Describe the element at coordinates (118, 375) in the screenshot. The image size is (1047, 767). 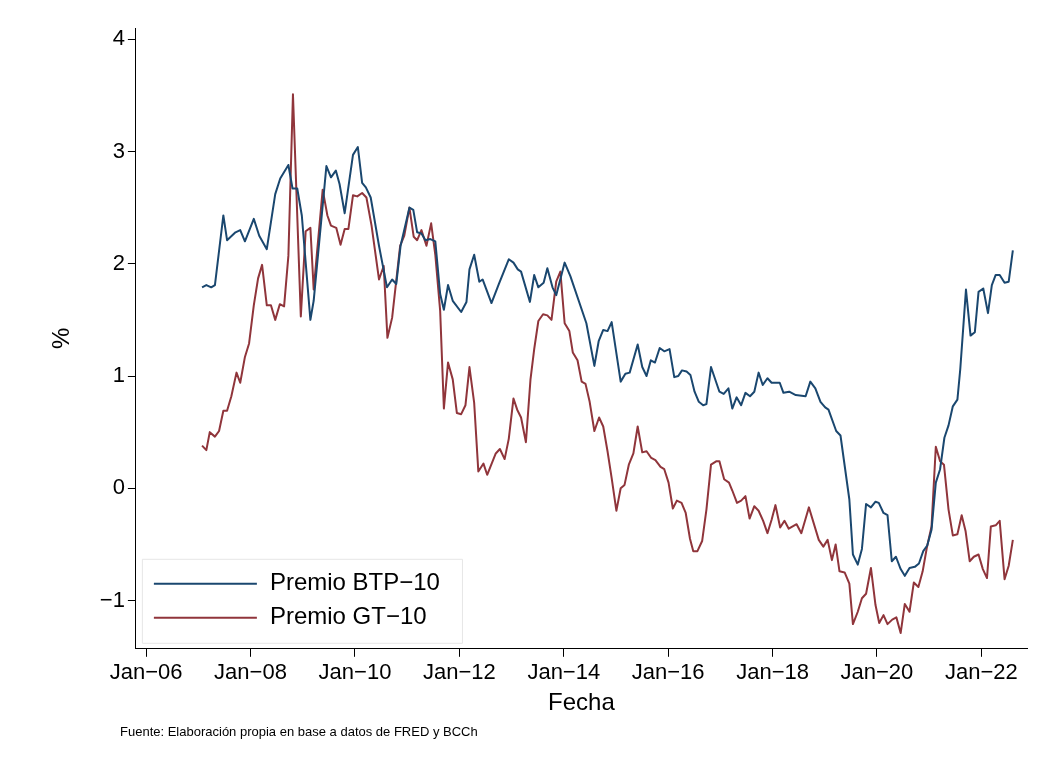
I see `y-tick-label: 1` at that location.